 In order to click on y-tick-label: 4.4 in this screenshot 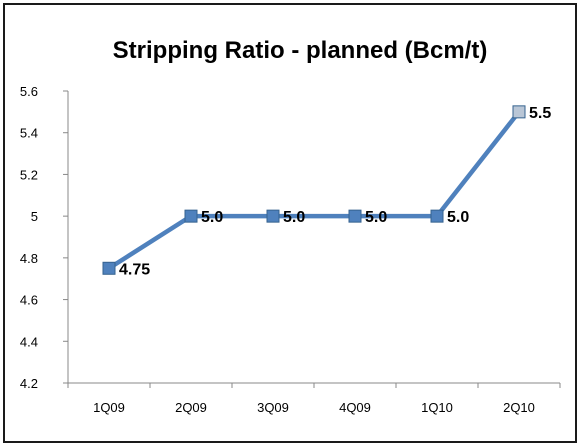, I will do `click(29, 341)`.